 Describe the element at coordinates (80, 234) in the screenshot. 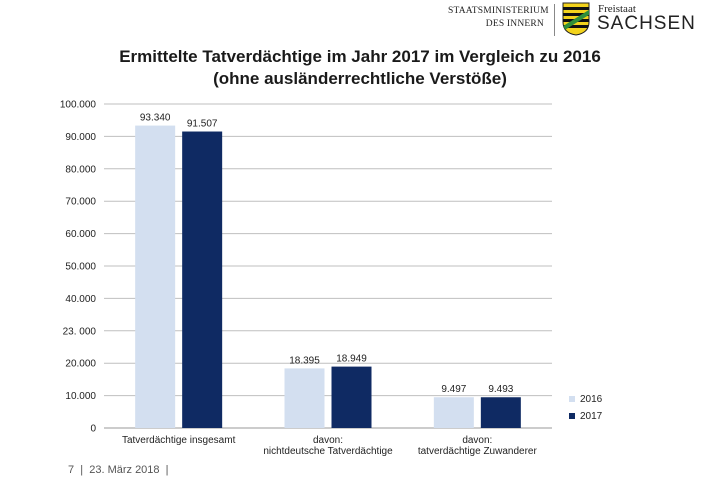

I see `y-tick-label: 60.000` at that location.